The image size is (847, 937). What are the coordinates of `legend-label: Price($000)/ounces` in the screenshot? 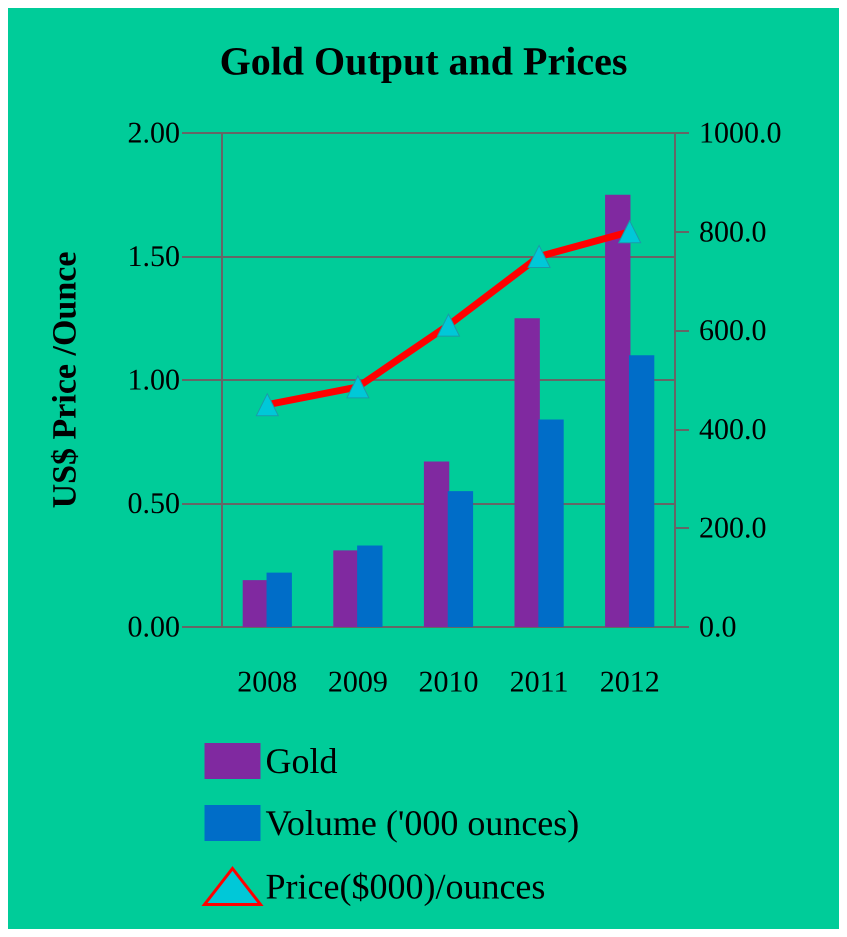 It's located at (406, 886).